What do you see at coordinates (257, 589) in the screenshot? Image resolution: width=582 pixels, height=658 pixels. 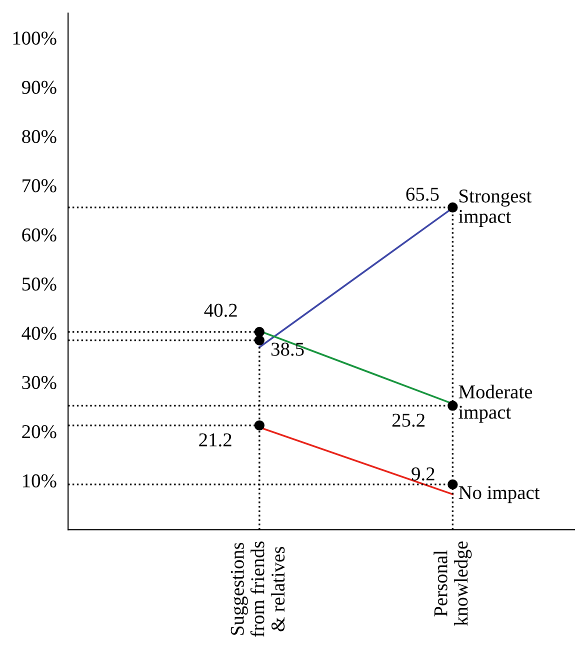 I see `x-tick-label: Suggestions from friends & relatives` at bounding box center [257, 589].